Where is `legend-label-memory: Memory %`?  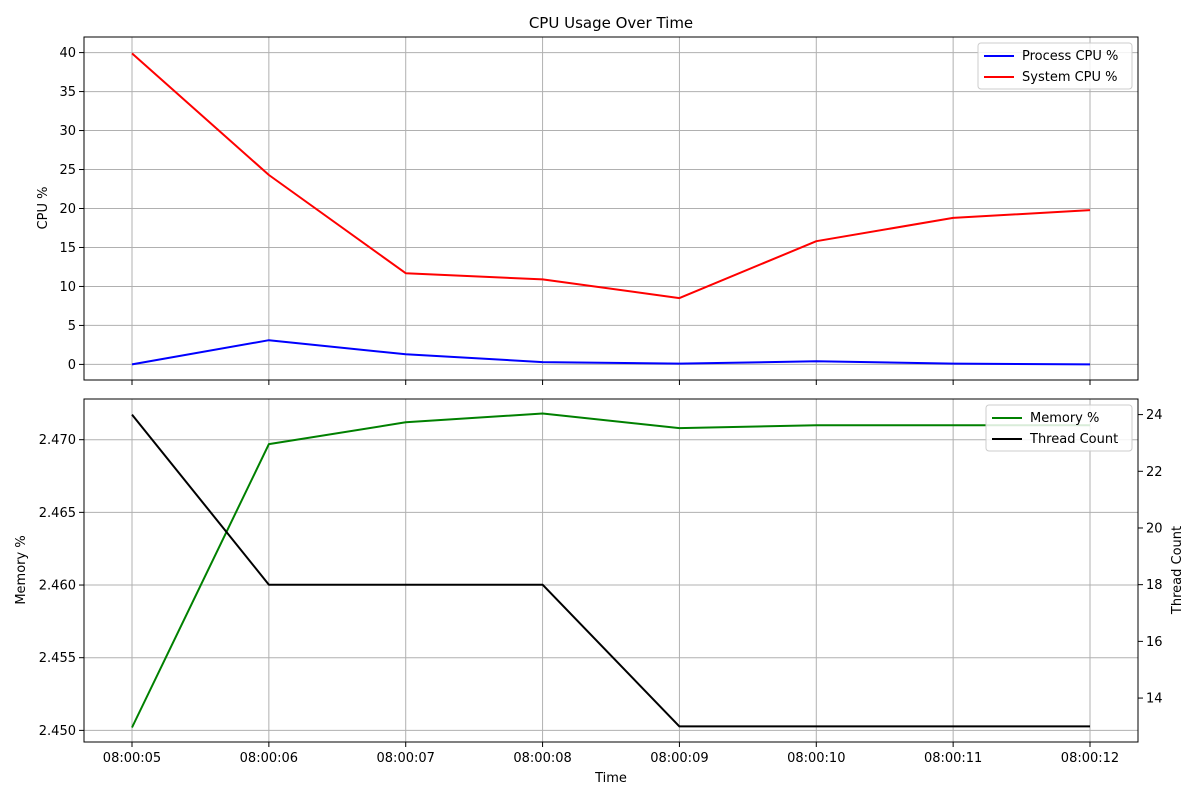 legend-label-memory: Memory % is located at coordinates (1064, 418).